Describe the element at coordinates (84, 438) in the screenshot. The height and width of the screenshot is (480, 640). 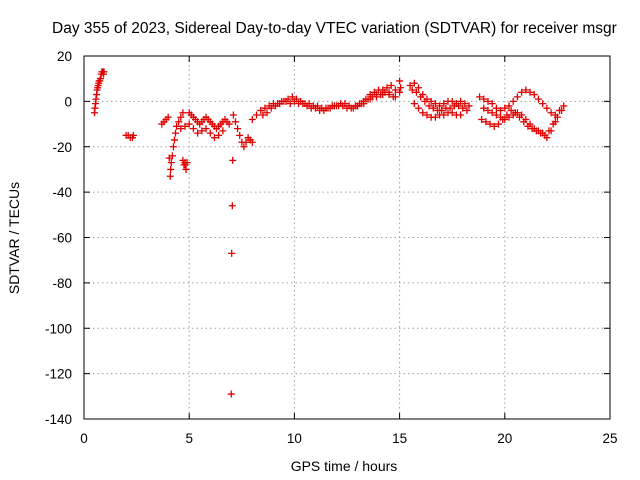
I see `x-tick-label: 0` at that location.